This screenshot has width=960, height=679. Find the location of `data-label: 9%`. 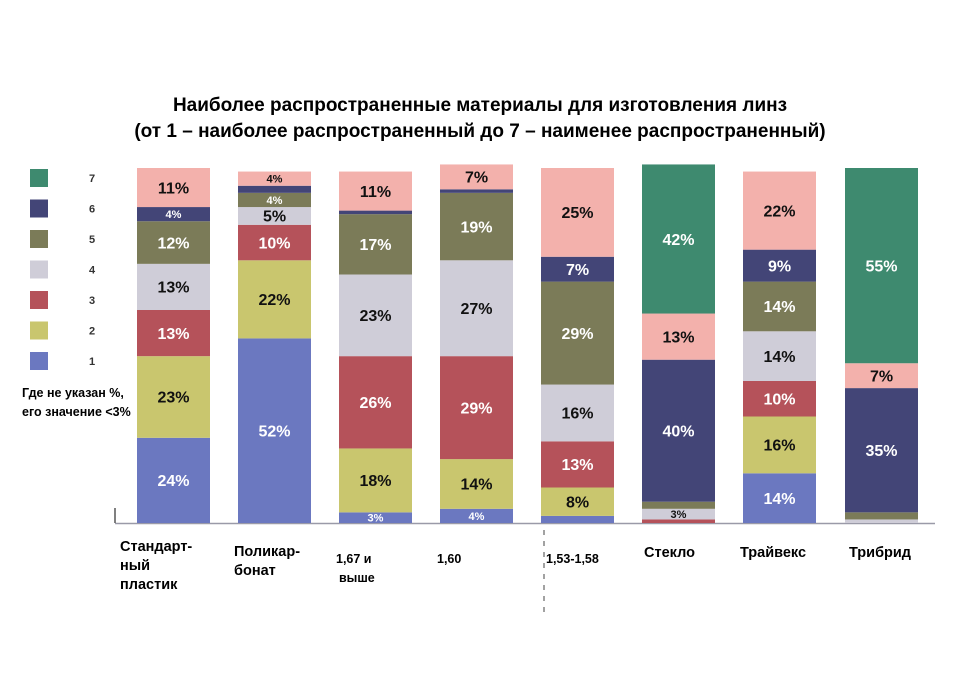

data-label: 9% is located at coordinates (779, 266).